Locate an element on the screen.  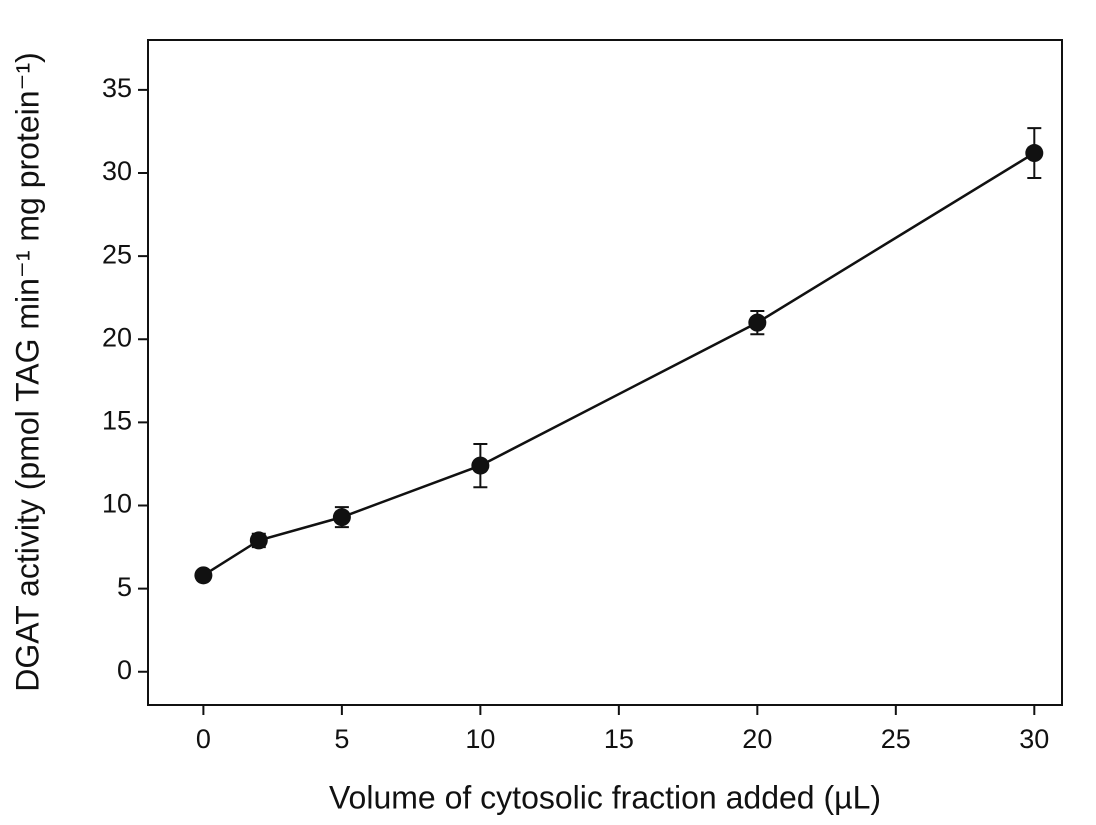
x-tick-label: 5 is located at coordinates (341, 739).